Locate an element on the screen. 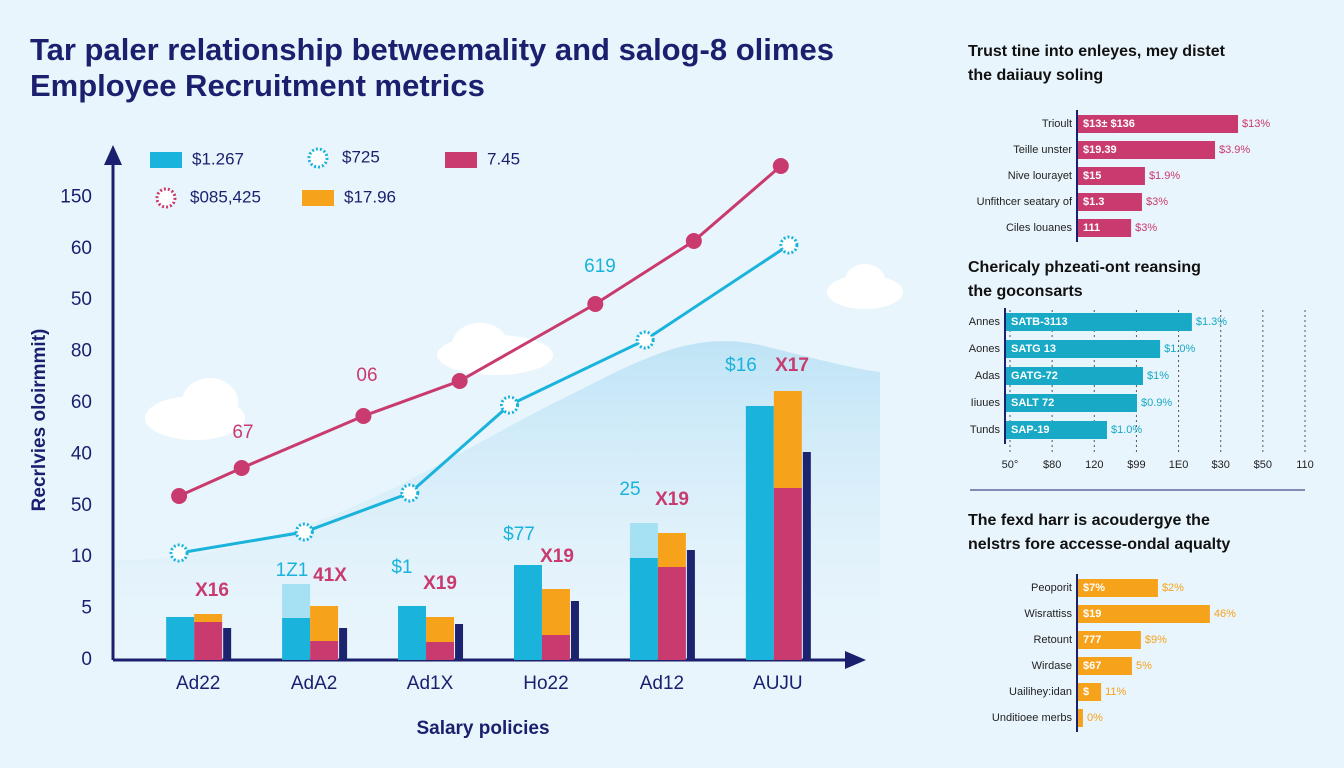 The height and width of the screenshot is (768, 1344). legend-label: $1.267 is located at coordinates (218, 158).